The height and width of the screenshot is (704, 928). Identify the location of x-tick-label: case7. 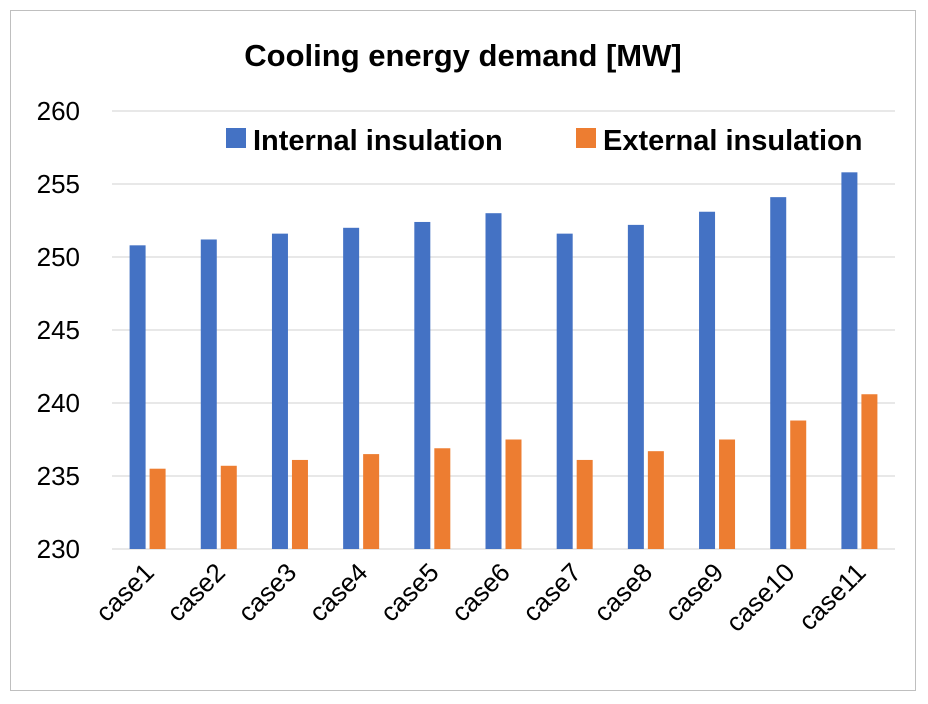
(552, 592).